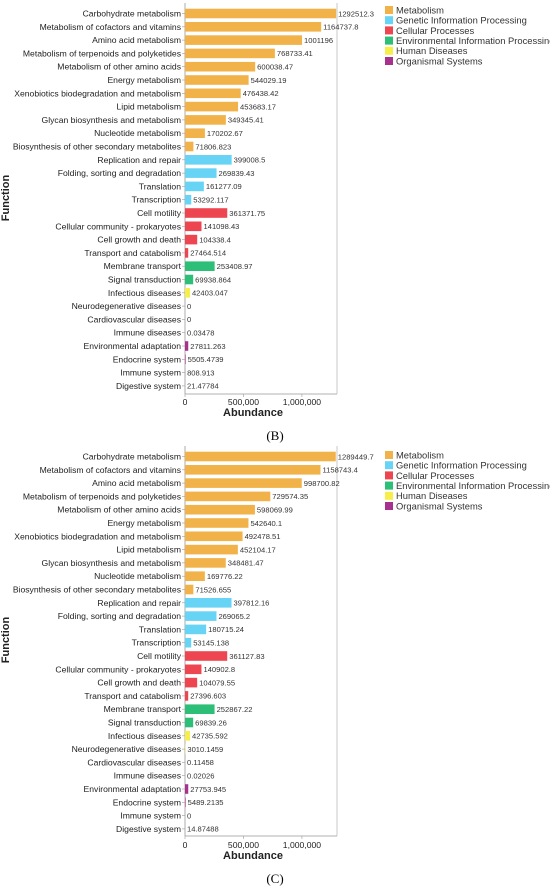 The height and width of the screenshot is (889, 550). I want to click on category-label: Translation, so click(160, 186).